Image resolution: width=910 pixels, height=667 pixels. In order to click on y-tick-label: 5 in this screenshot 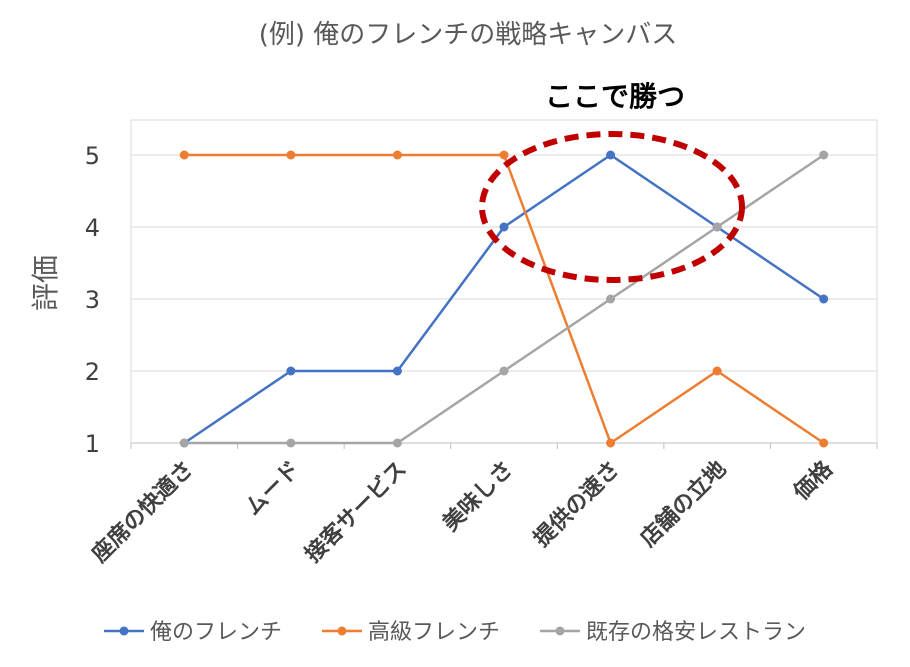, I will do `click(92, 156)`.